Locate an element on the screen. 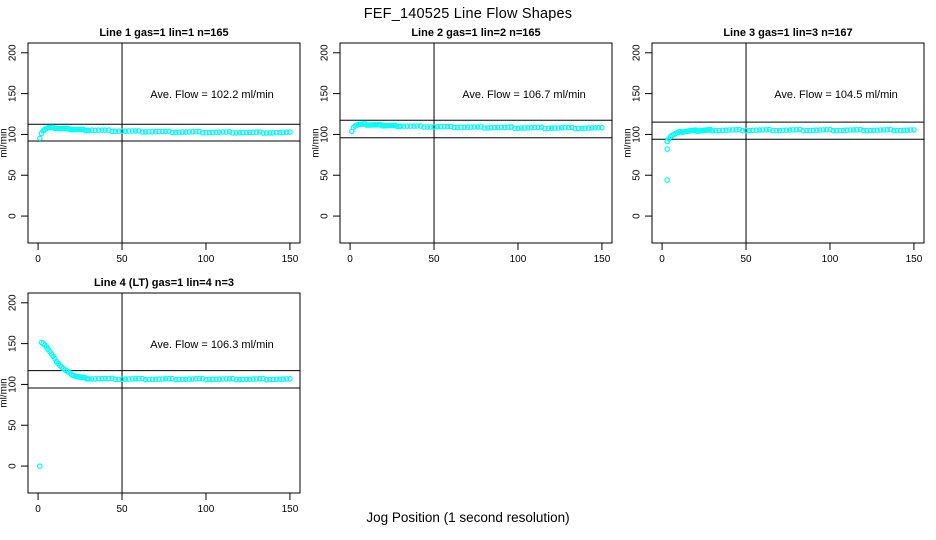 This screenshot has height=540, width=936. plot-box is located at coordinates (164, 393).